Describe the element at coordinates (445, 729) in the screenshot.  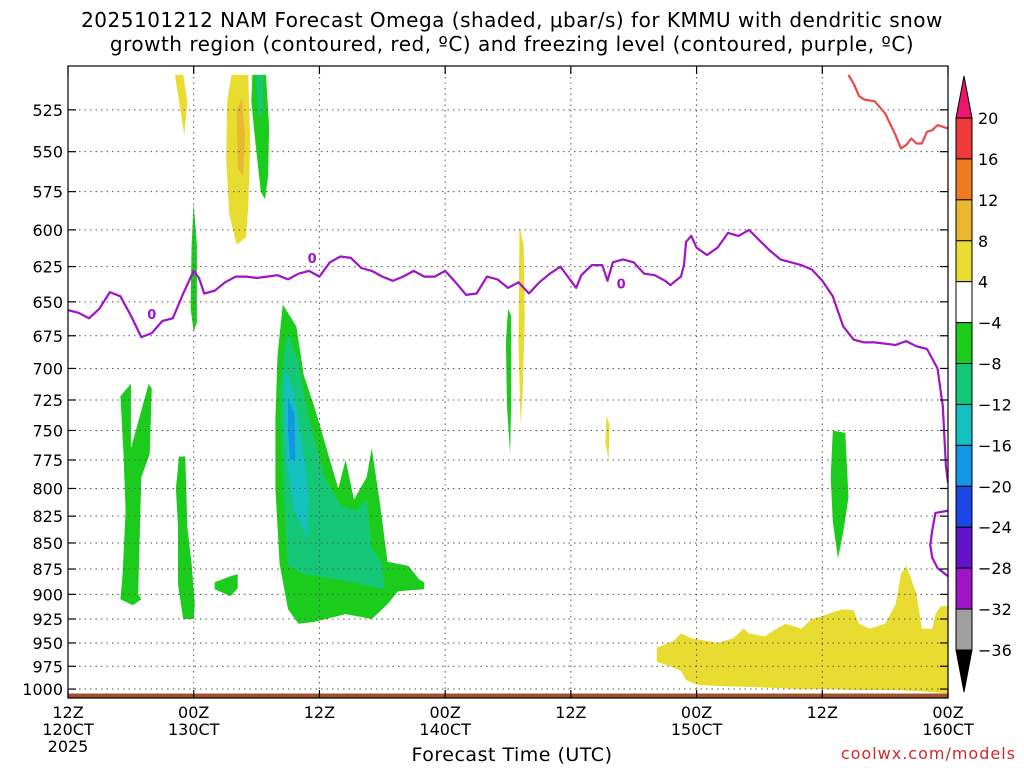
I see `x-tick-label: 140CT` at that location.